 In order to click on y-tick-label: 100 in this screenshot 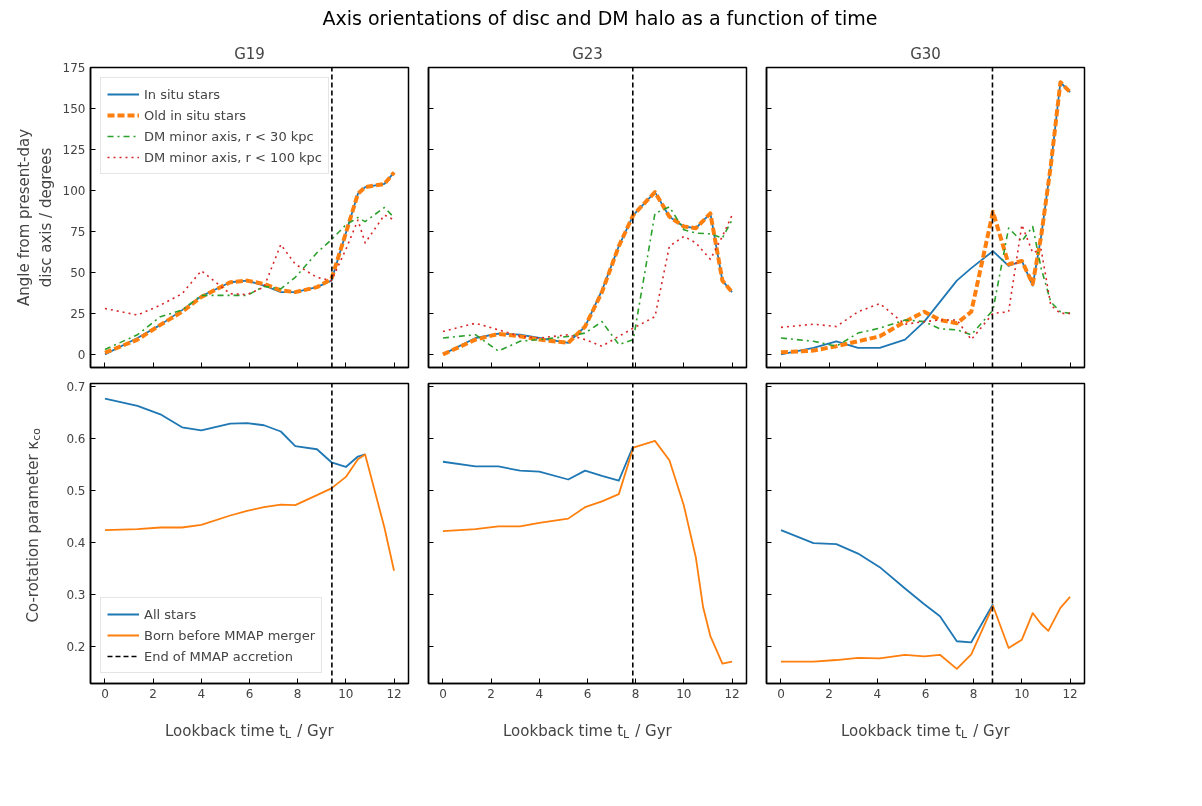, I will do `click(74, 191)`.